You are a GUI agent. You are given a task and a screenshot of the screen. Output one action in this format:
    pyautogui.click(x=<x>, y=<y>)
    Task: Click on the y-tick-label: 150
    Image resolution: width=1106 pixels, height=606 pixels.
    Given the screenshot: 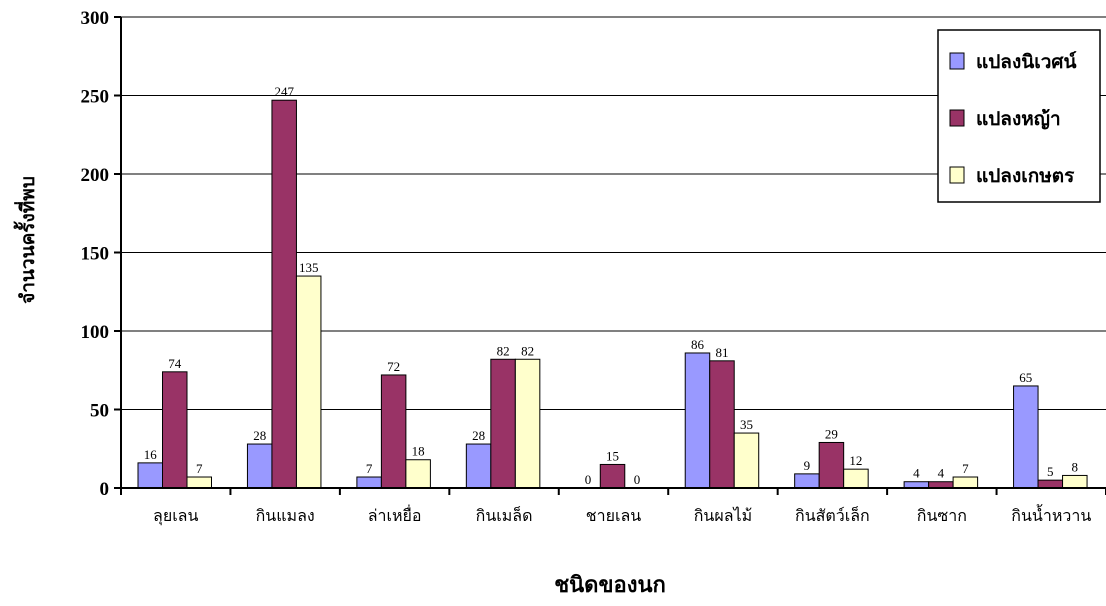 What is the action you would take?
    pyautogui.click(x=95, y=254)
    